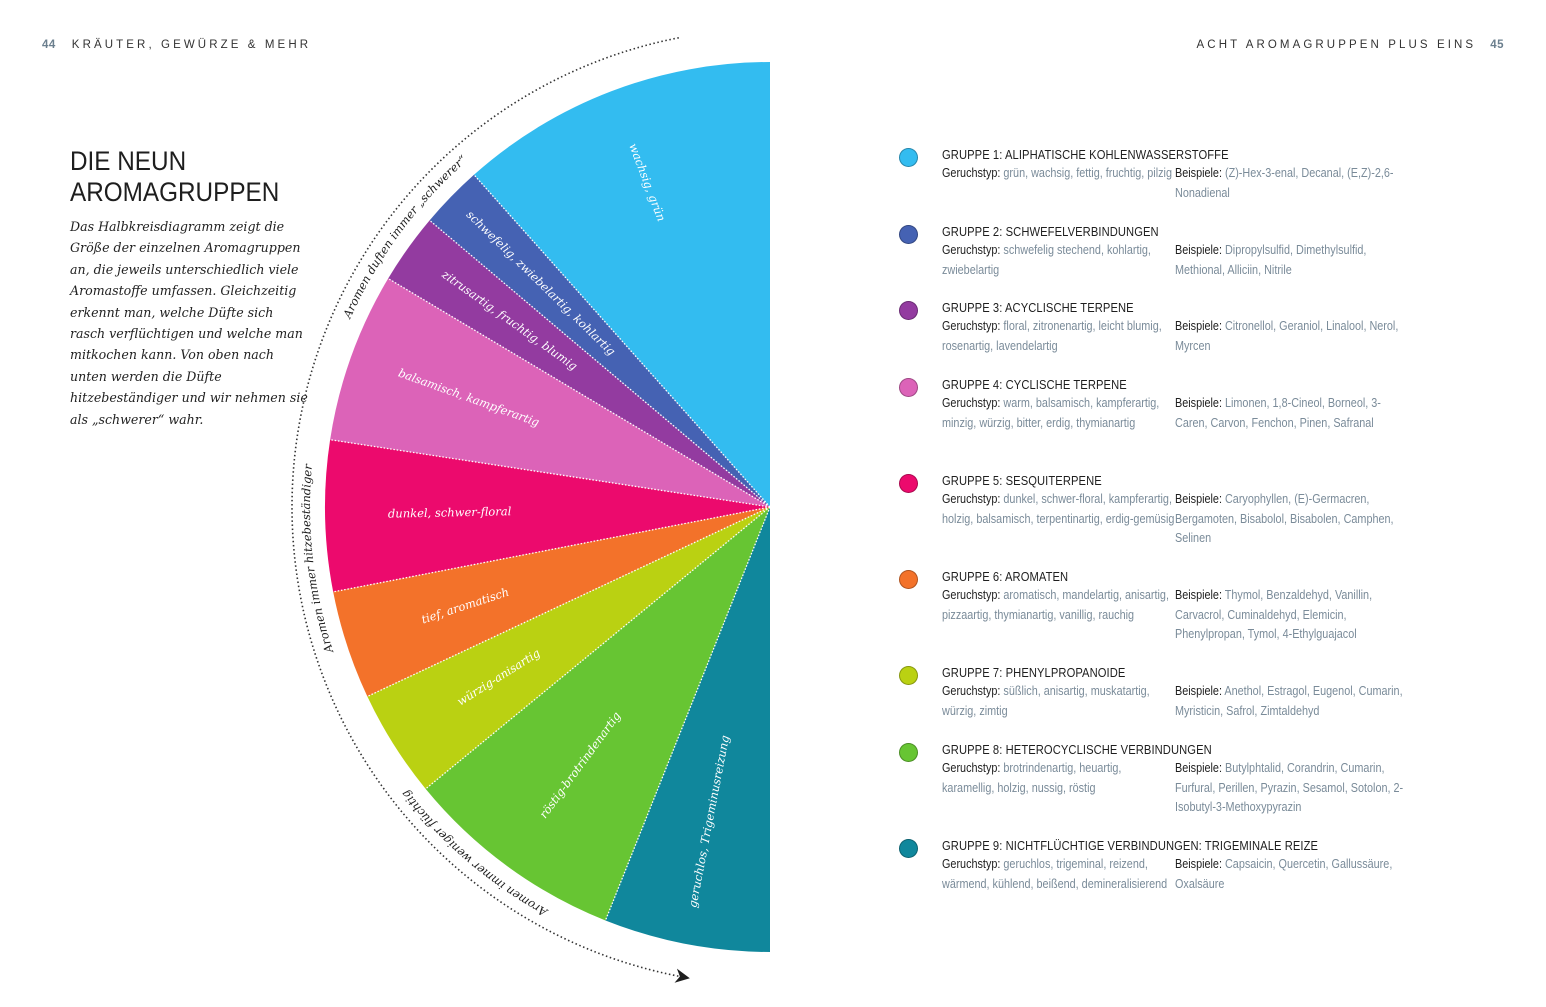 The height and width of the screenshot is (1007, 1546). What do you see at coordinates (1497, 45) in the screenshot?
I see `page-number-right: 45` at bounding box center [1497, 45].